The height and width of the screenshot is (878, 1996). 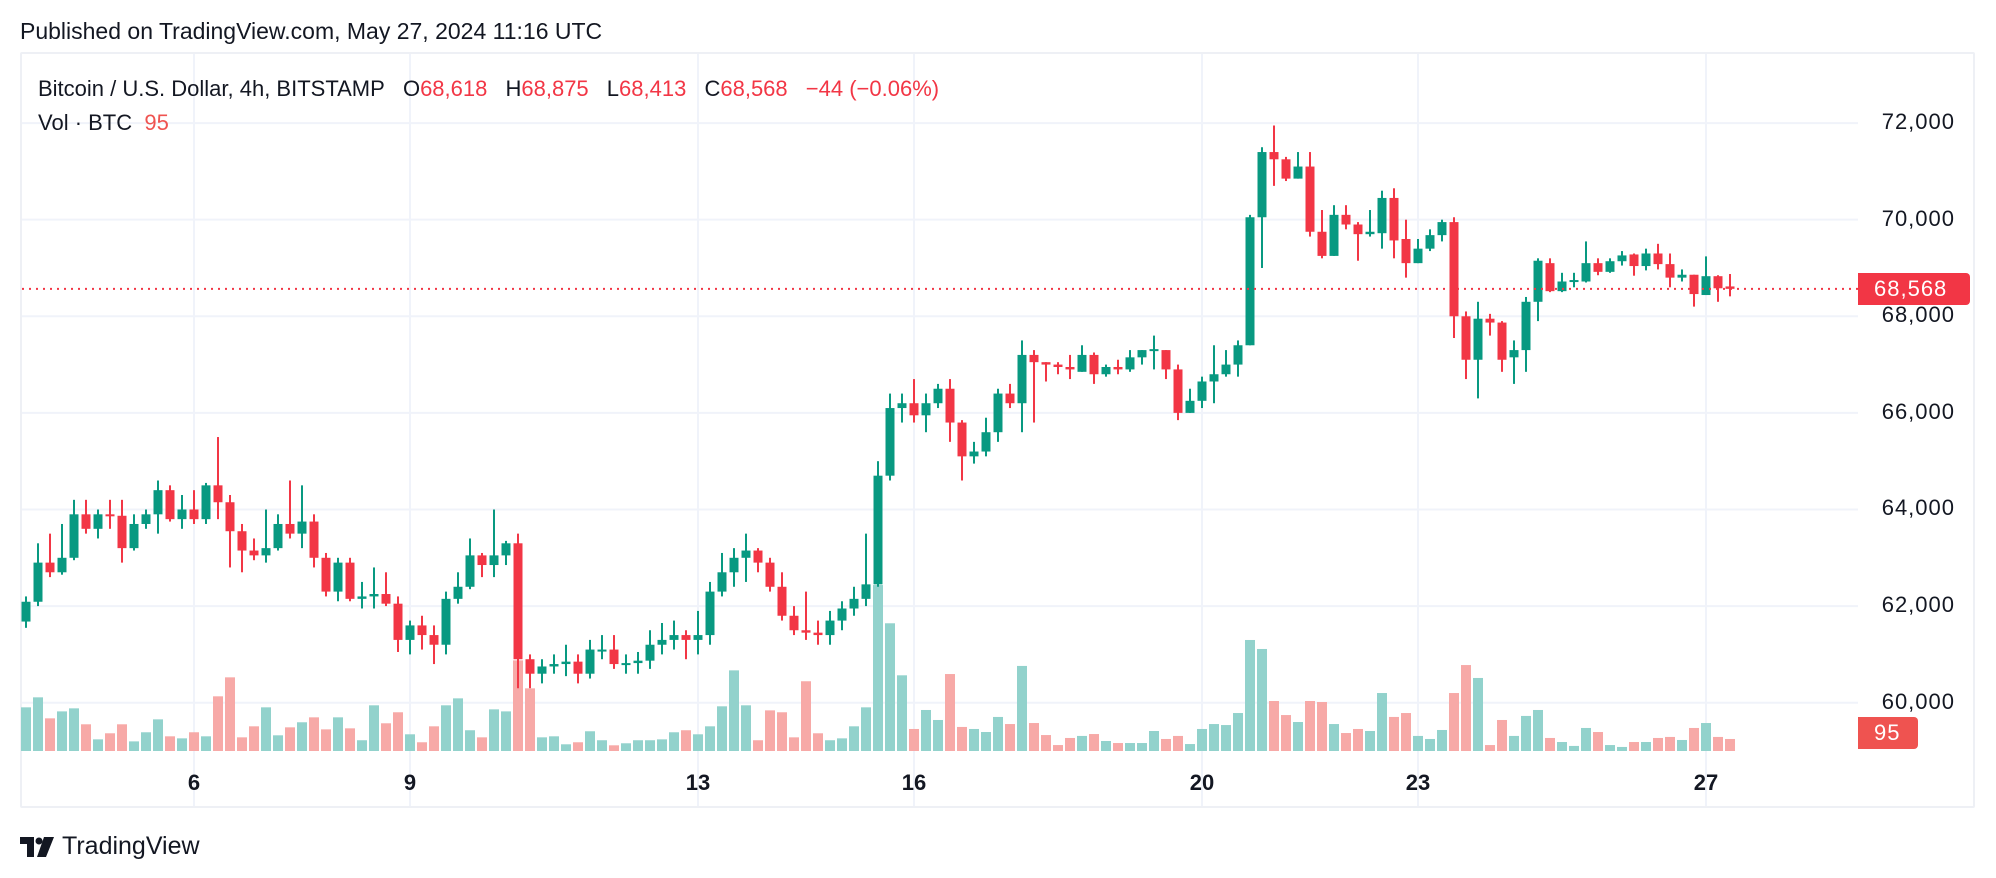 What do you see at coordinates (131, 846) in the screenshot?
I see `brand-name: TradingView` at bounding box center [131, 846].